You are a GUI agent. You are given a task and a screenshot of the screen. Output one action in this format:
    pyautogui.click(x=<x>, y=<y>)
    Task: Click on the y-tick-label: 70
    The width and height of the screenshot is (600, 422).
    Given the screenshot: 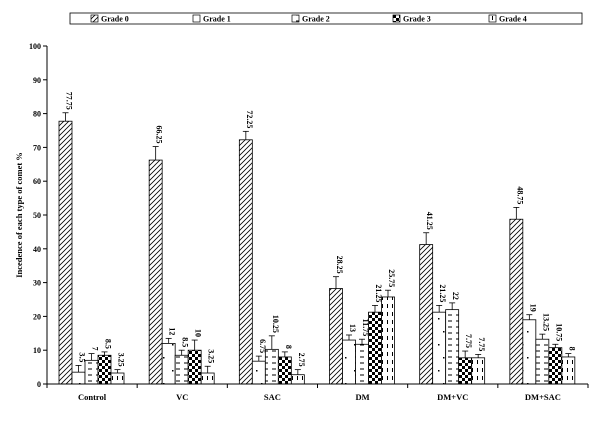 What is the action you would take?
    pyautogui.click(x=37, y=147)
    